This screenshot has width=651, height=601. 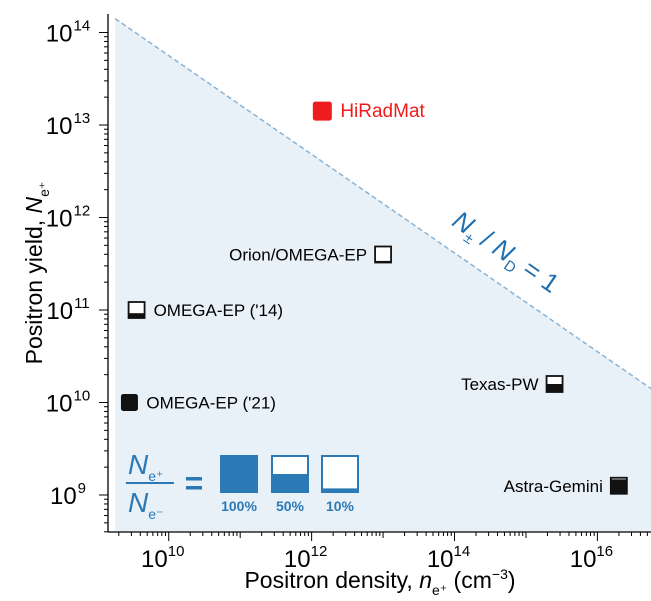 I want to click on ratio-denominator: Ne⁻, so click(x=145, y=504).